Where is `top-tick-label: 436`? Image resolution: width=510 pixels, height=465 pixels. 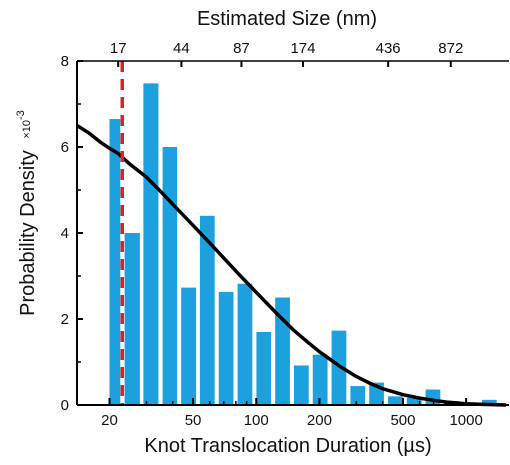
top-tick-label: 436 is located at coordinates (388, 48).